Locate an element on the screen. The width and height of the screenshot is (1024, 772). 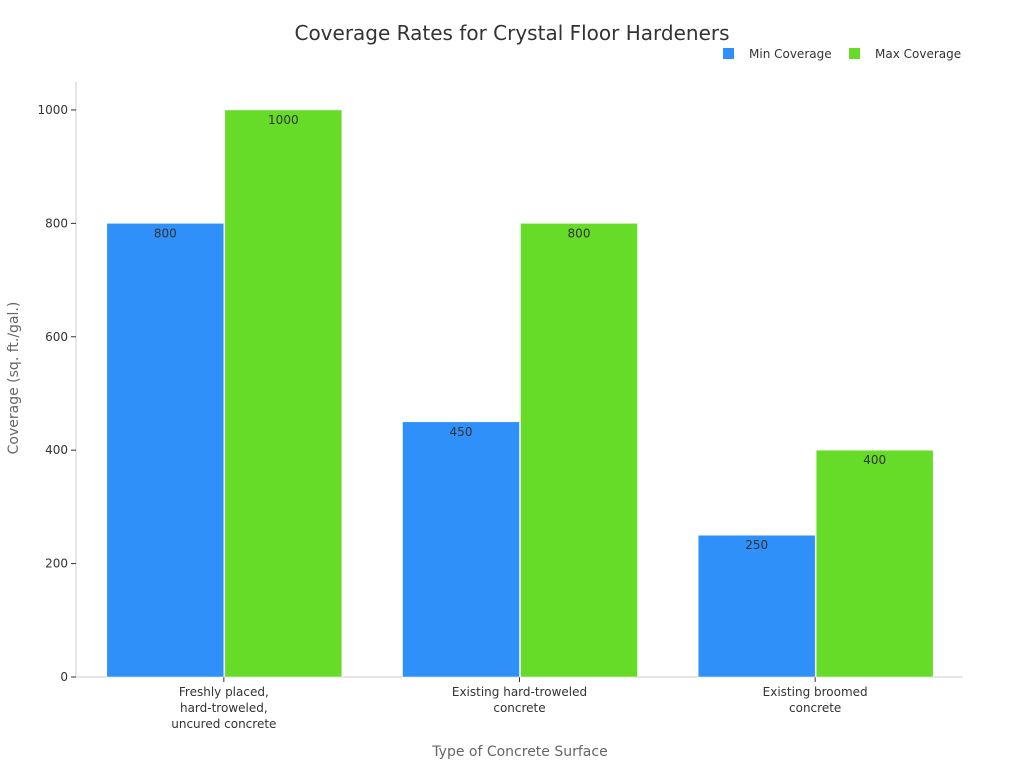
data-label: 400 is located at coordinates (874, 460).